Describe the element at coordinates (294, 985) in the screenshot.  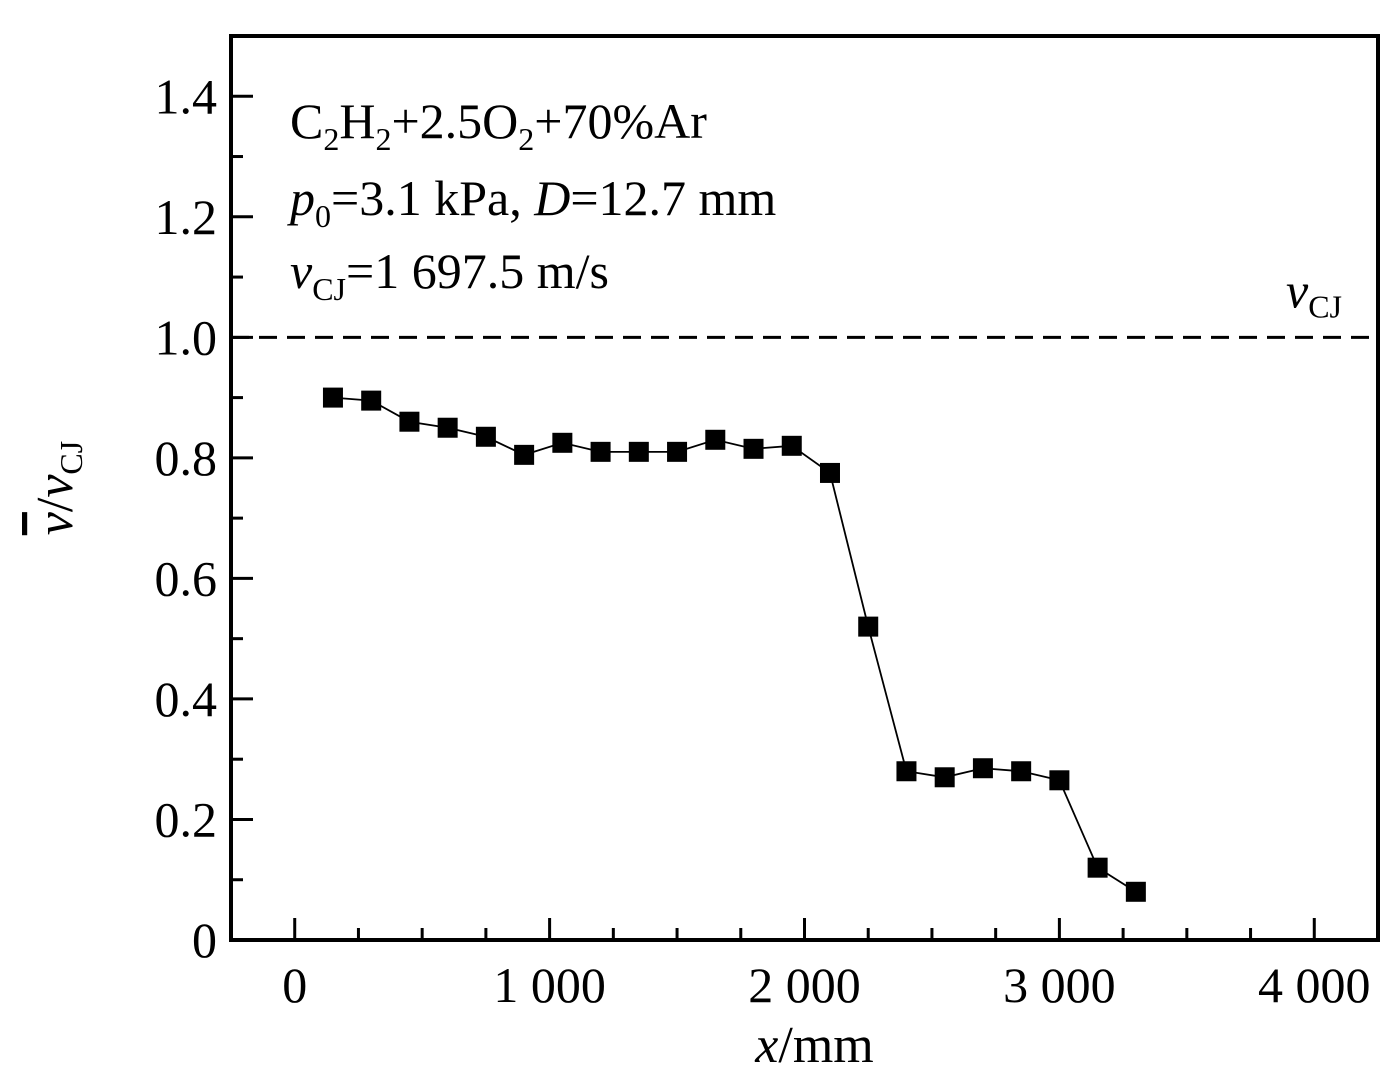
I see `x-tick-label: 0` at that location.